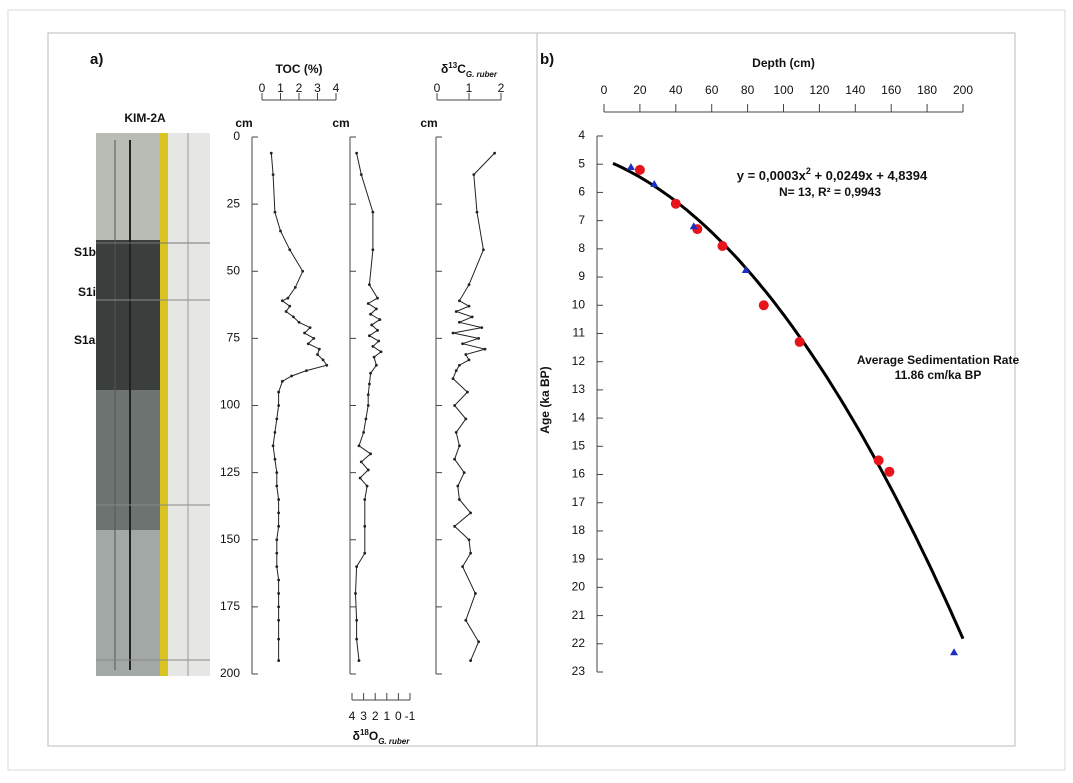 The image size is (1073, 783). What do you see at coordinates (855, 90) in the screenshot?
I see `x-tick-label: 140` at bounding box center [855, 90].